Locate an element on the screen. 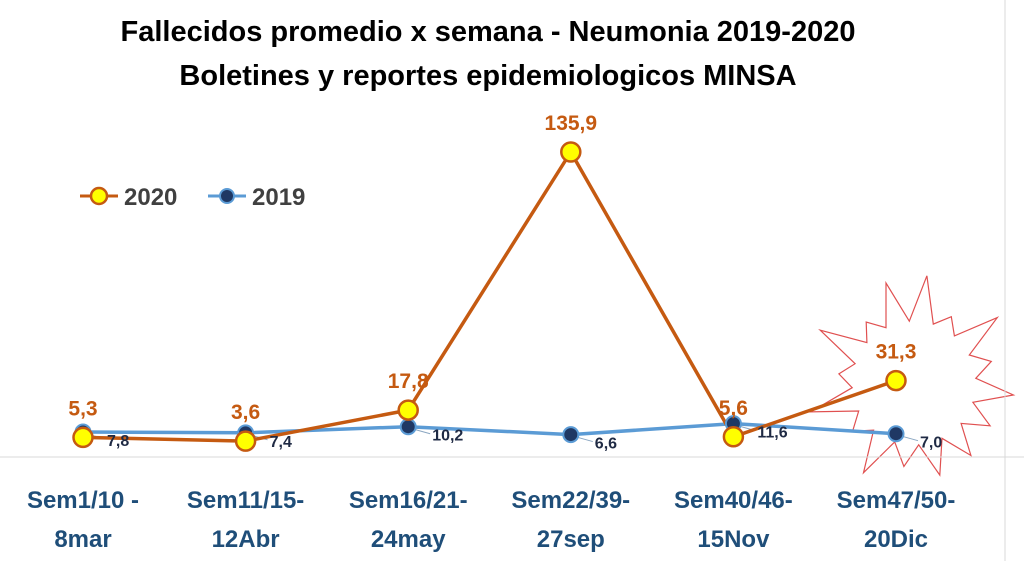 The width and height of the screenshot is (1024, 561). legend-item-2020: 2020 is located at coordinates (128, 197).